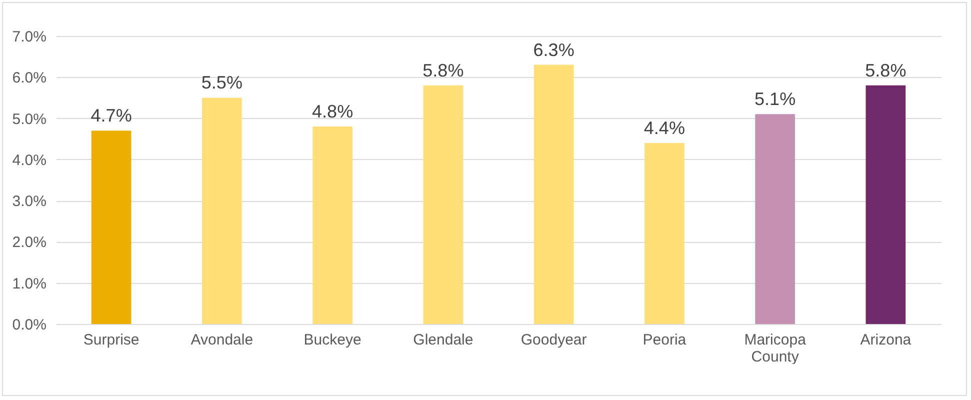 Image resolution: width=971 pixels, height=400 pixels. Describe the element at coordinates (222, 340) in the screenshot. I see `x-tick-label: Avondale` at that location.